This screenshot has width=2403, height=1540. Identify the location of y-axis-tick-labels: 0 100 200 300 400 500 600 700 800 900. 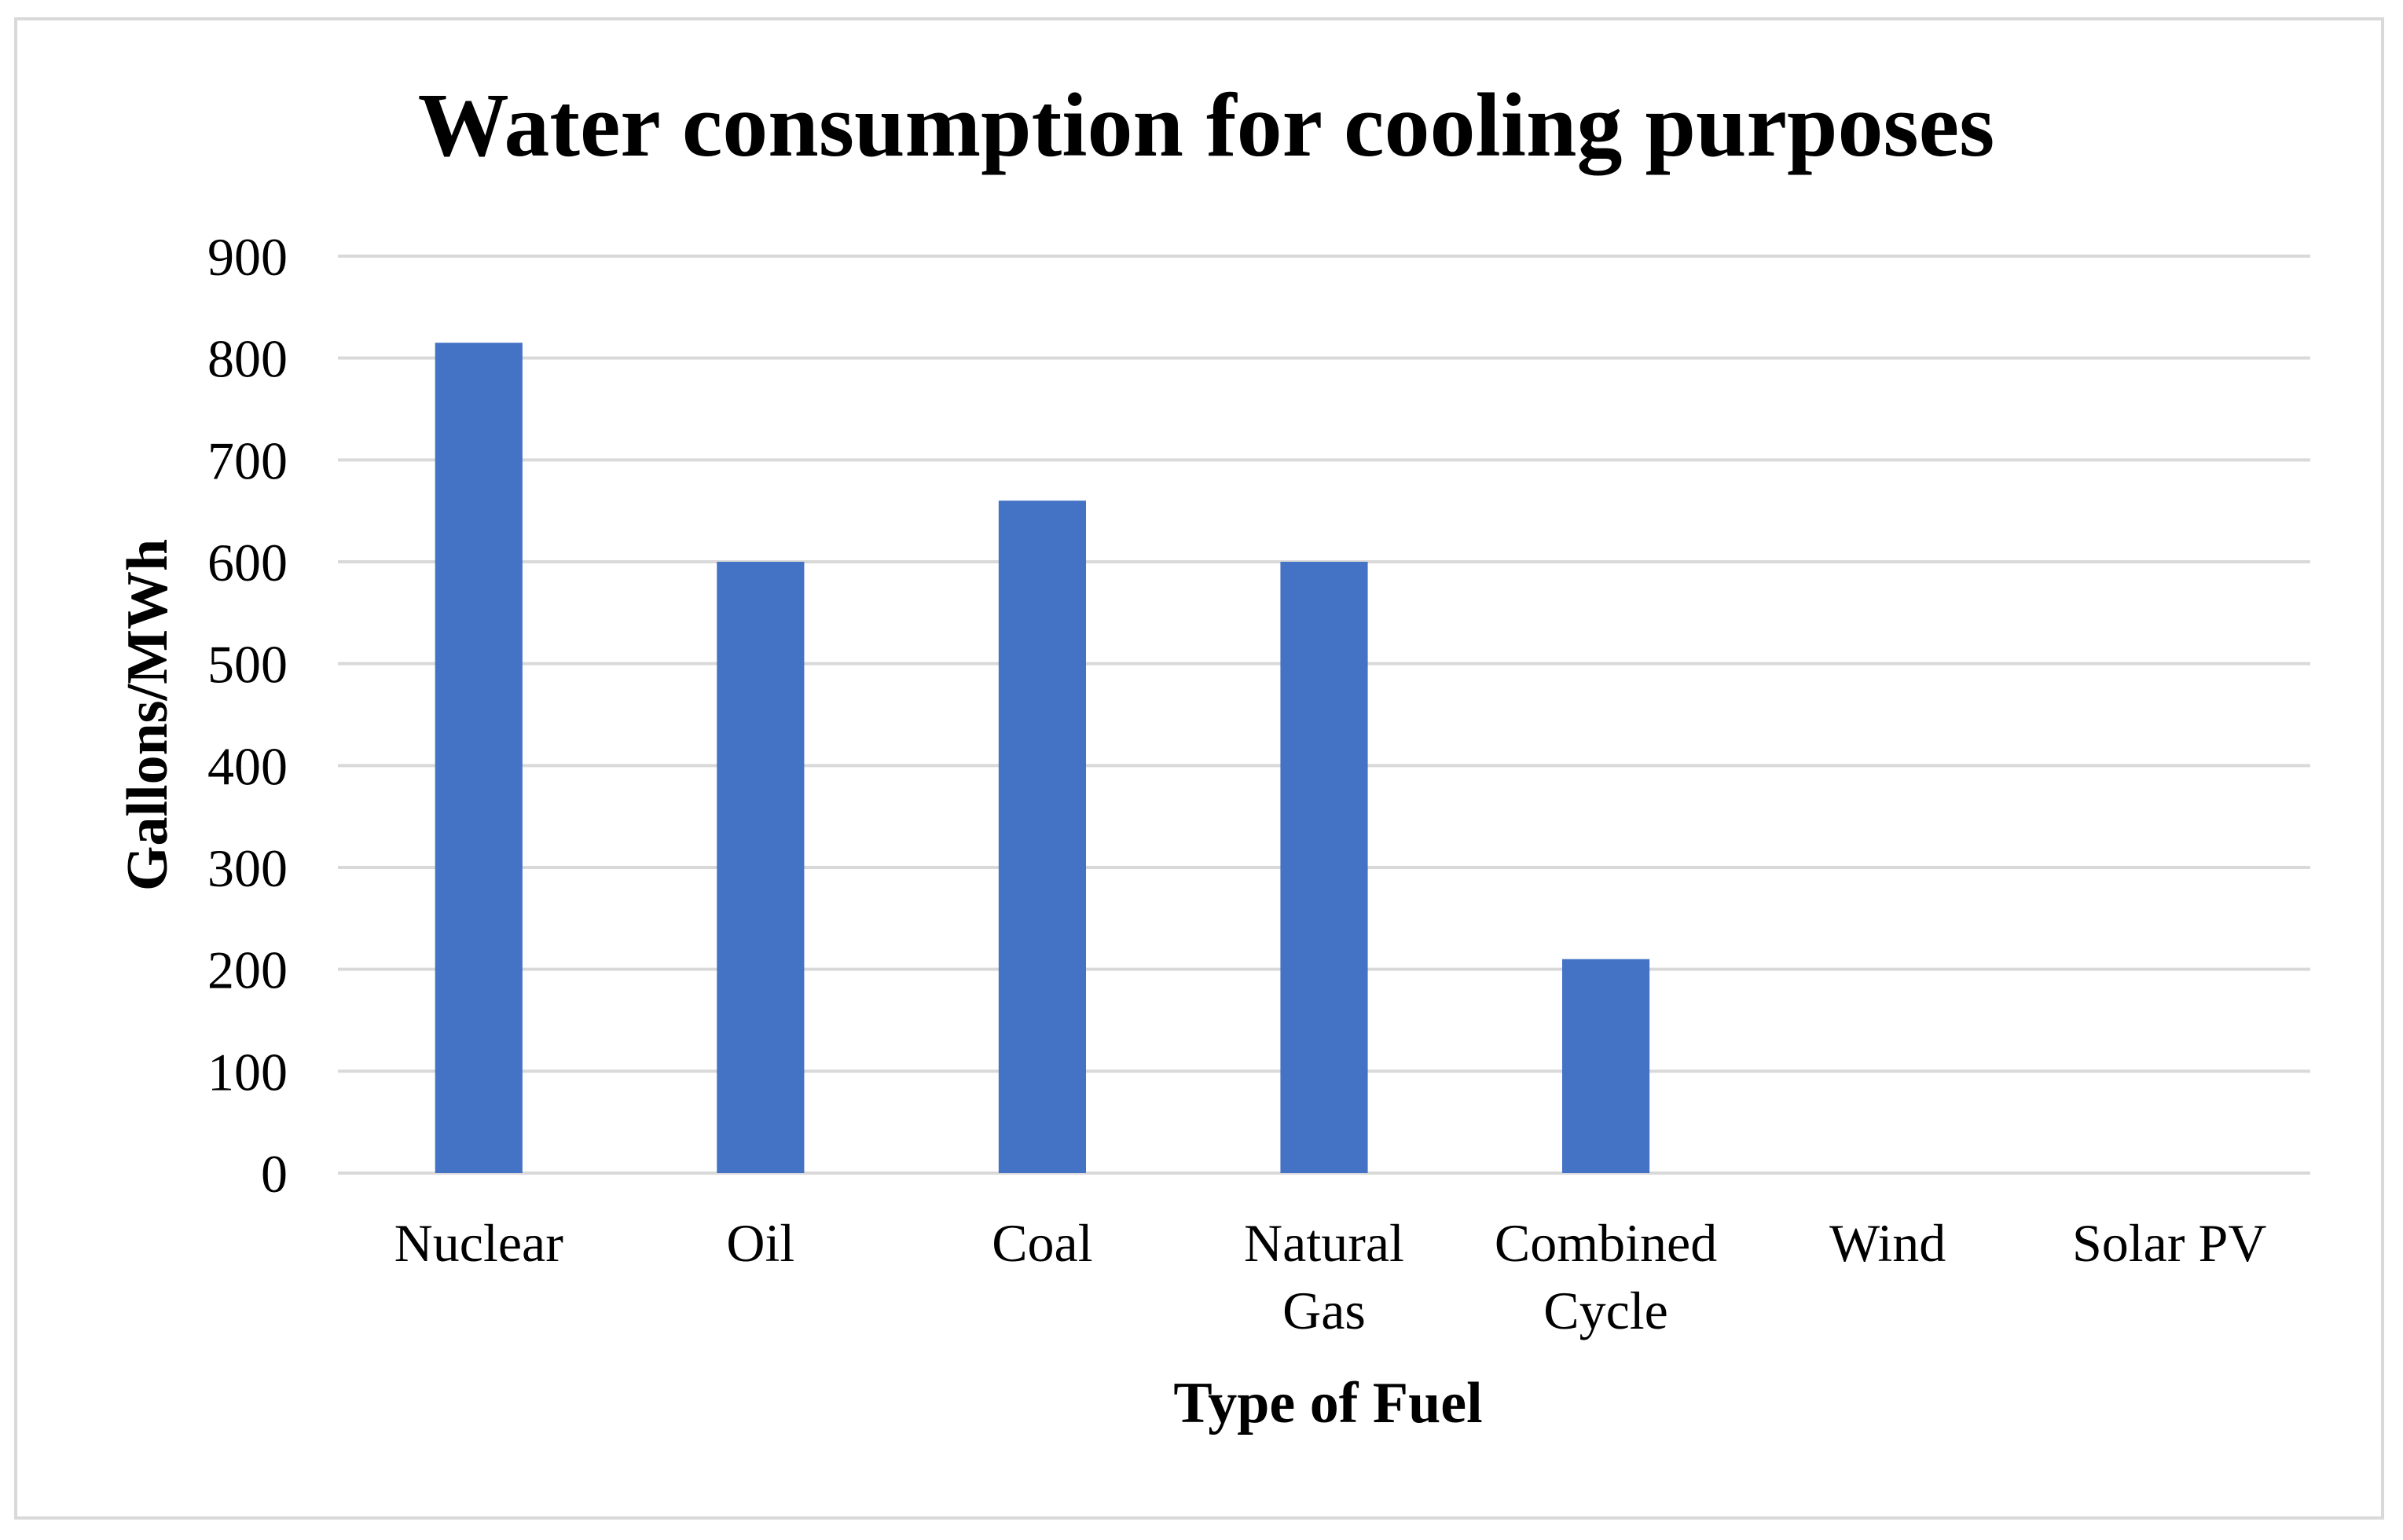
(247, 715).